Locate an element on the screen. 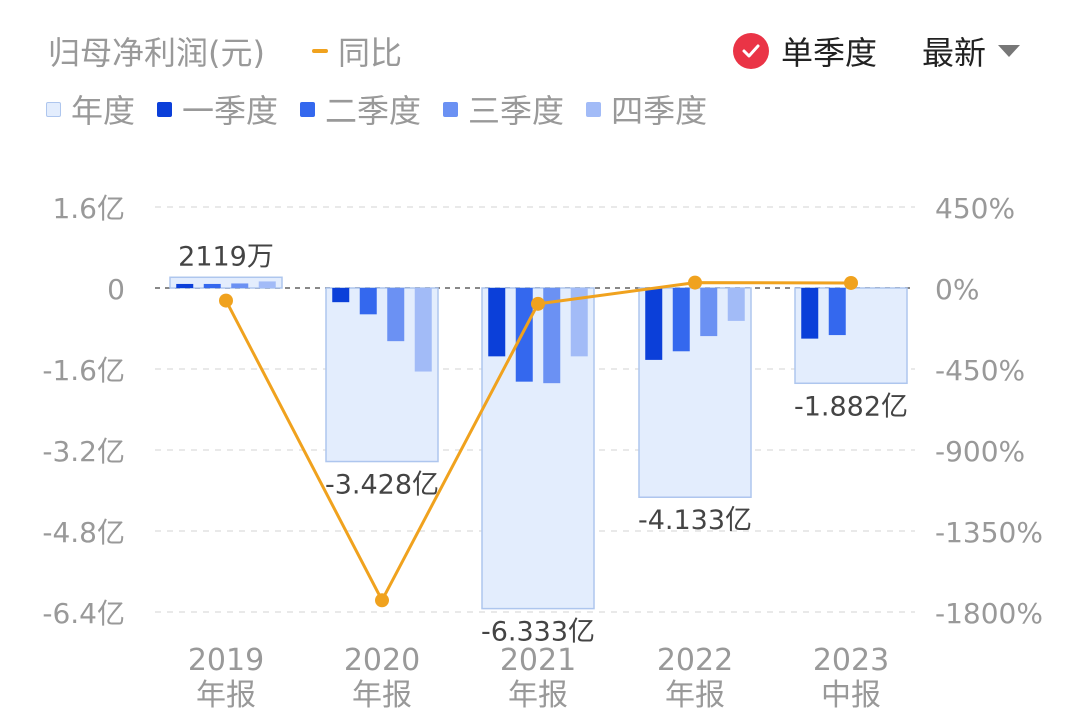 The width and height of the screenshot is (1080, 727). y-axis-left-tick: 0 is located at coordinates (116, 289).